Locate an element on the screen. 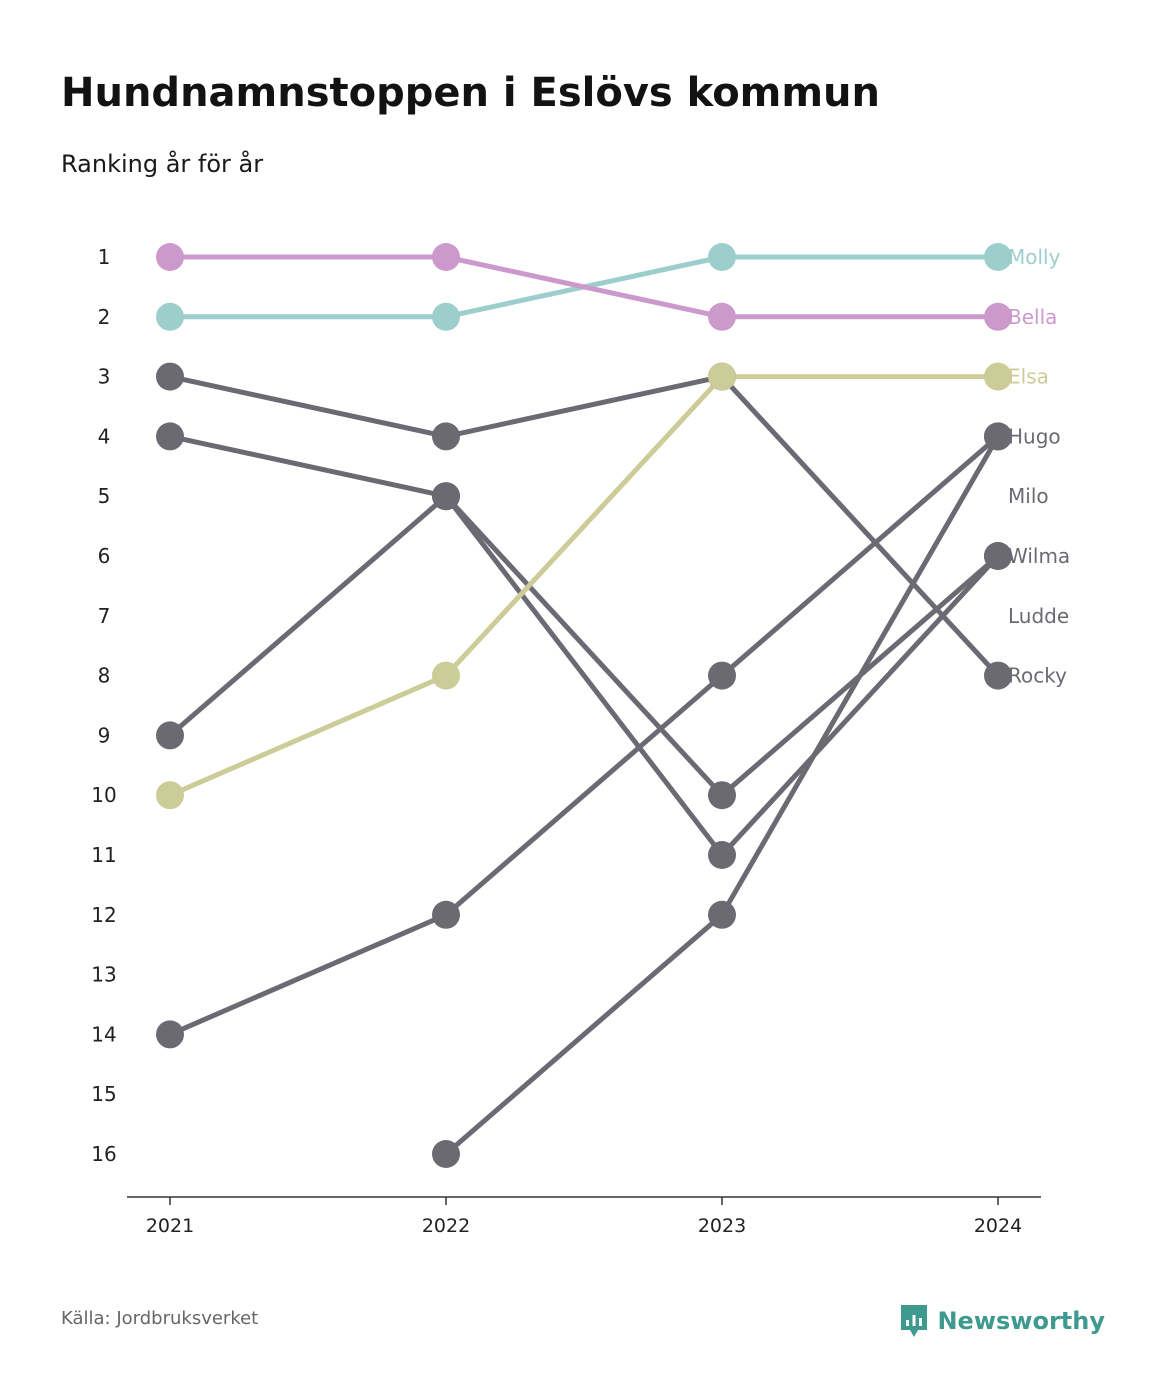 This screenshot has height=1400, width=1167. point-hugo-2023 is located at coordinates (722, 675).